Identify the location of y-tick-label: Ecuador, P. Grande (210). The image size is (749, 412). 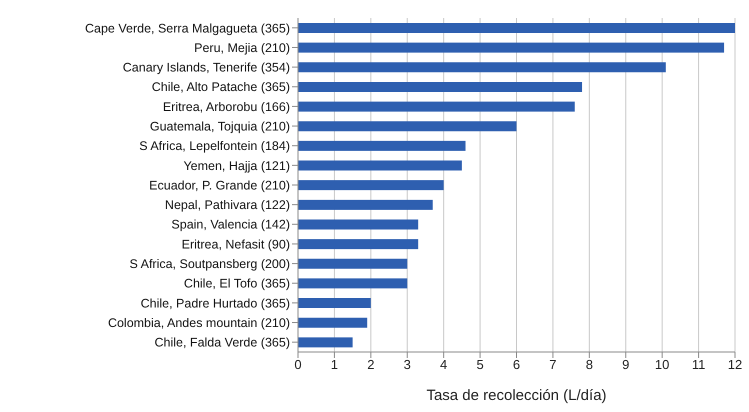
(219, 185).